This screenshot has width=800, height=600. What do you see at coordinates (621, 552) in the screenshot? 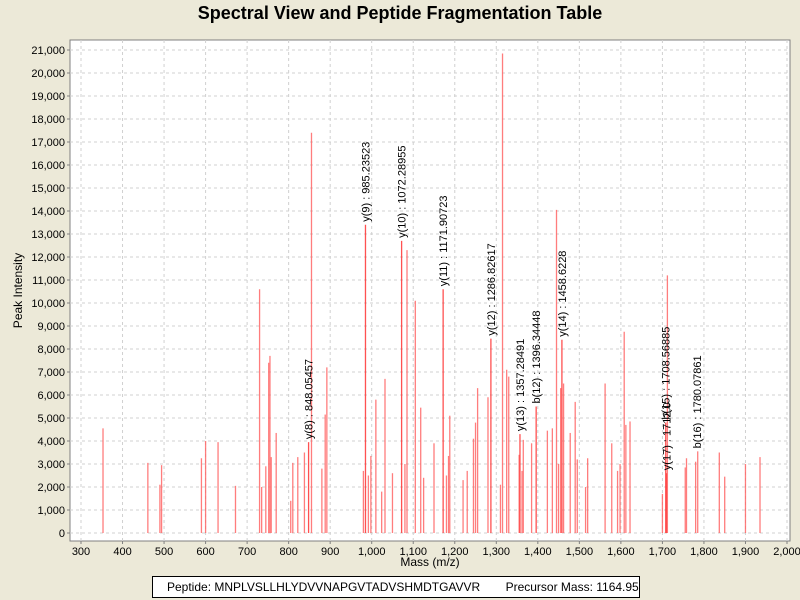
I see `x-tick-label: 1,600` at bounding box center [621, 552].